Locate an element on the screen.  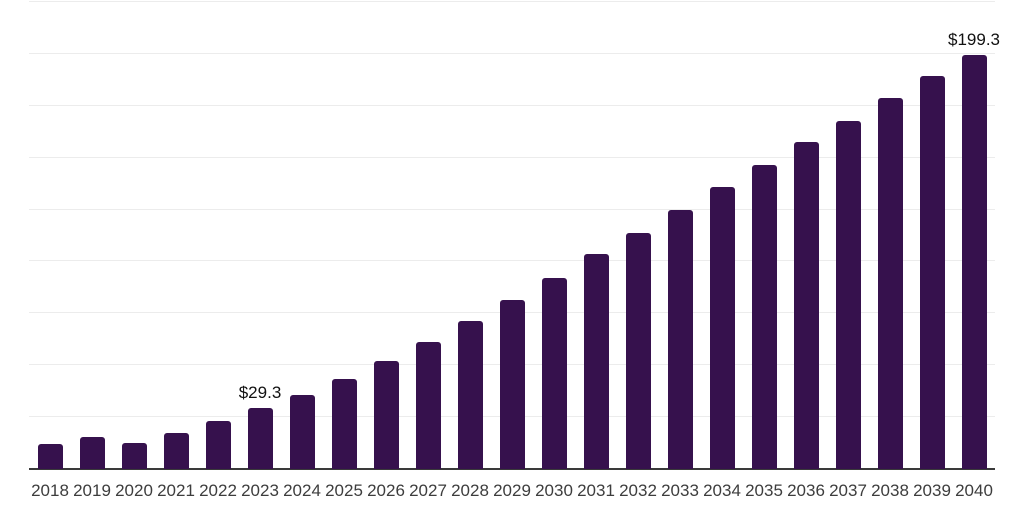
bar-2040 is located at coordinates (974, 262).